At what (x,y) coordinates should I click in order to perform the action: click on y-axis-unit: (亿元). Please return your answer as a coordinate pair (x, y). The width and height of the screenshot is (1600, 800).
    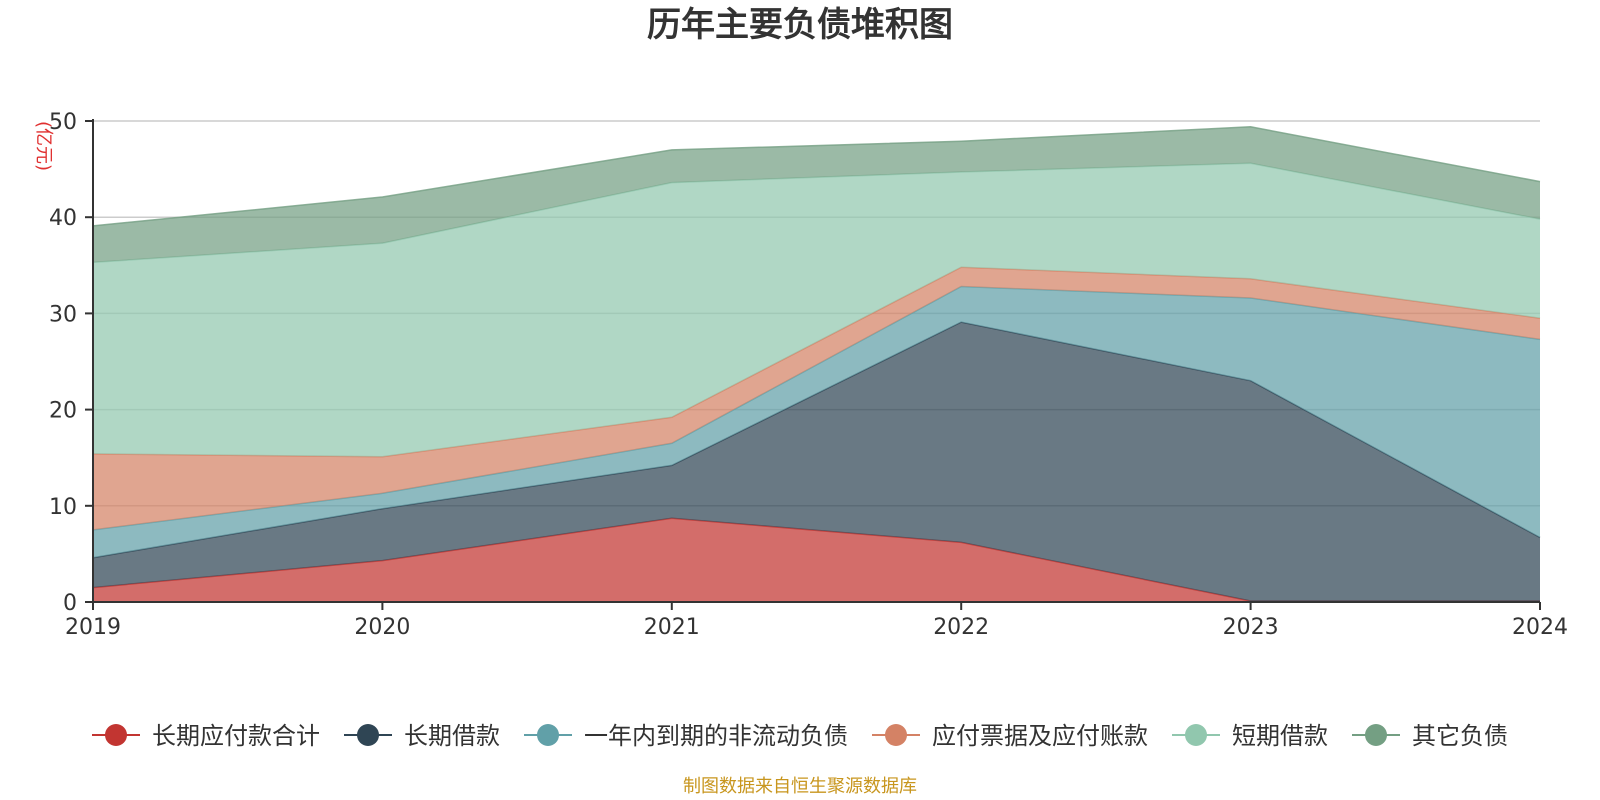
    Looking at the image, I should click on (43, 146).